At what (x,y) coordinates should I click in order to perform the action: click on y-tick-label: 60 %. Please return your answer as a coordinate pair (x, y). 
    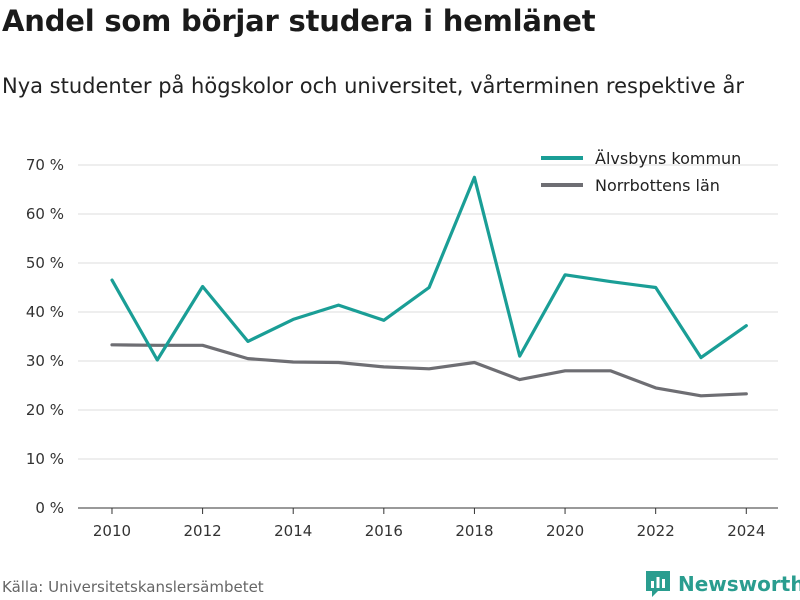
    Looking at the image, I should click on (45, 214).